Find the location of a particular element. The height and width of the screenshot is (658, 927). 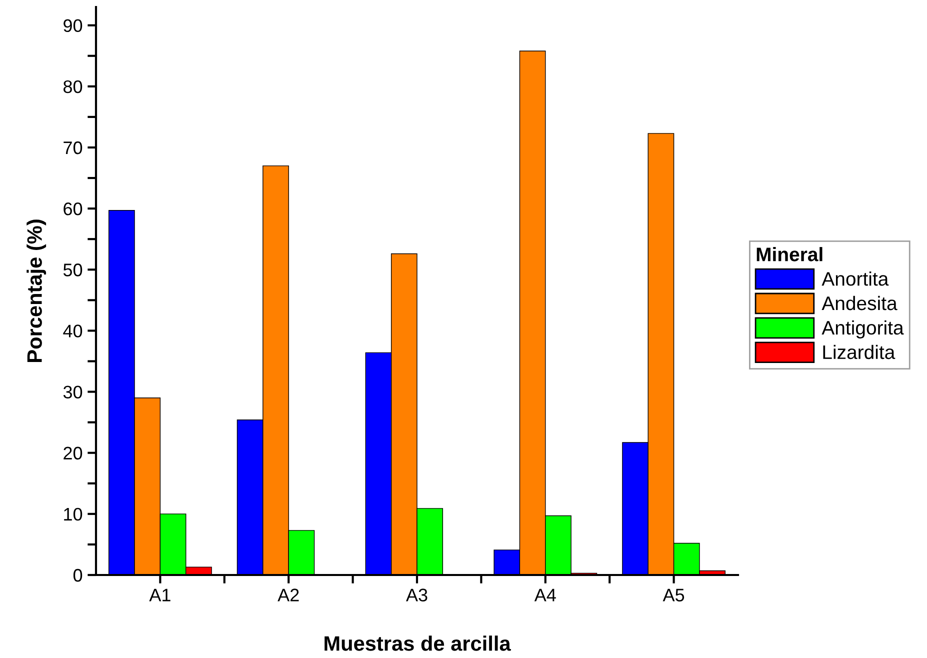

x-tick-label: A2 is located at coordinates (288, 595).